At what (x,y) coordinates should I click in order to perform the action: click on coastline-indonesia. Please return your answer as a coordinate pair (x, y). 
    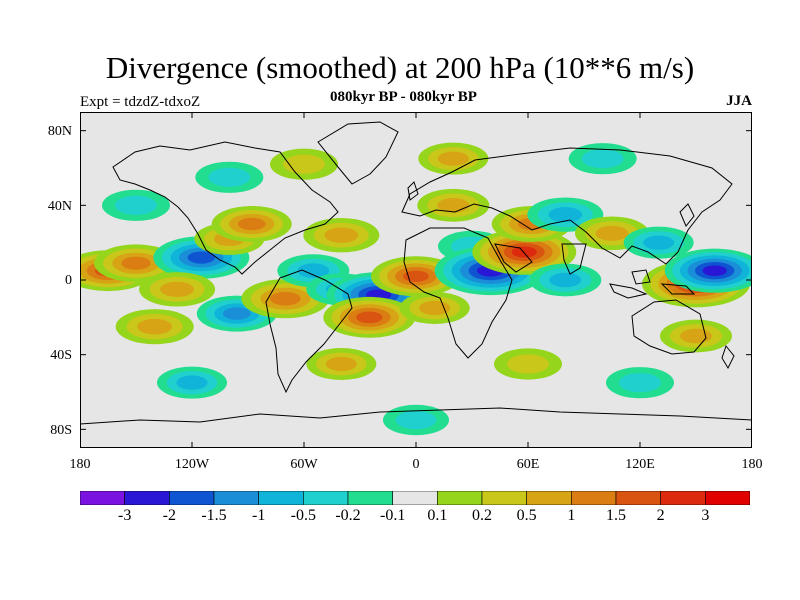
    Looking at the image, I should click on (628, 291).